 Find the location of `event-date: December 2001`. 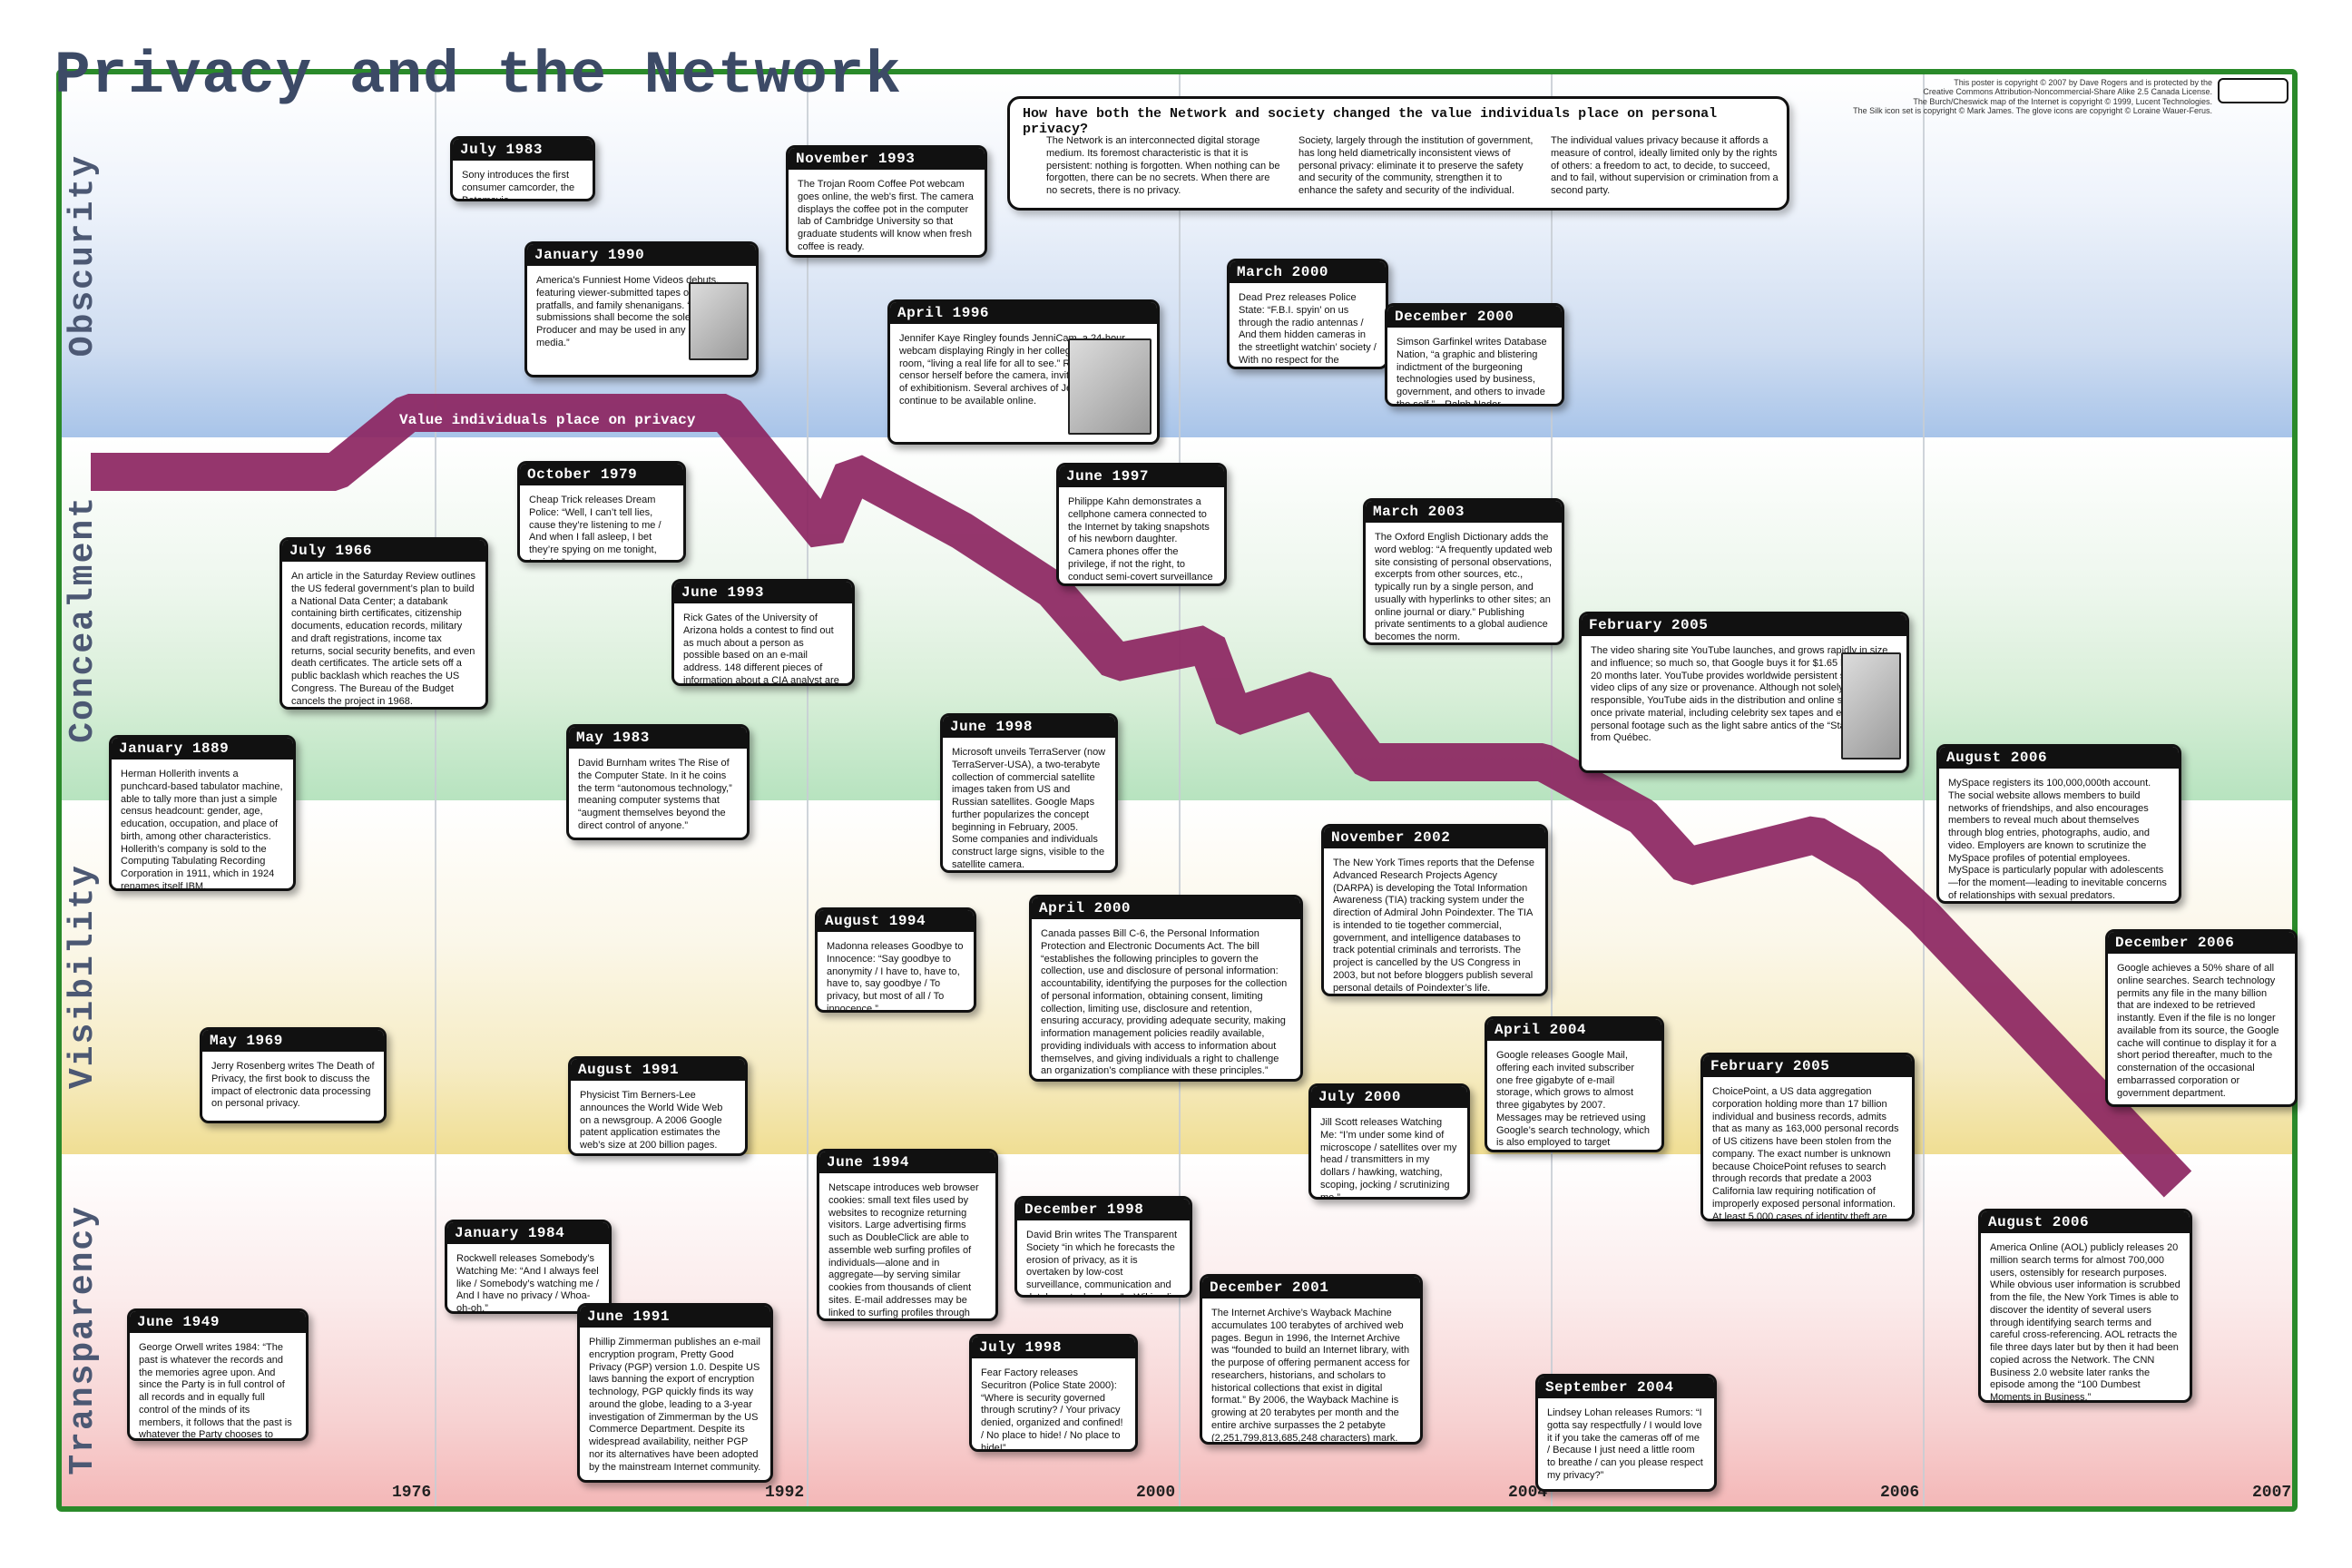

event-date: December 2001 is located at coordinates (1311, 1287).